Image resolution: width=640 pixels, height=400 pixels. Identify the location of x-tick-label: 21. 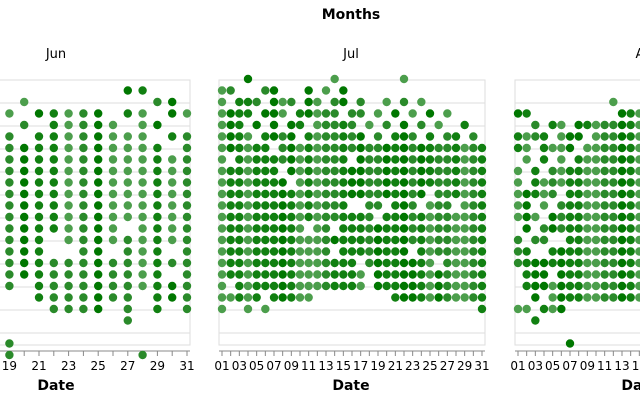
(395, 366).